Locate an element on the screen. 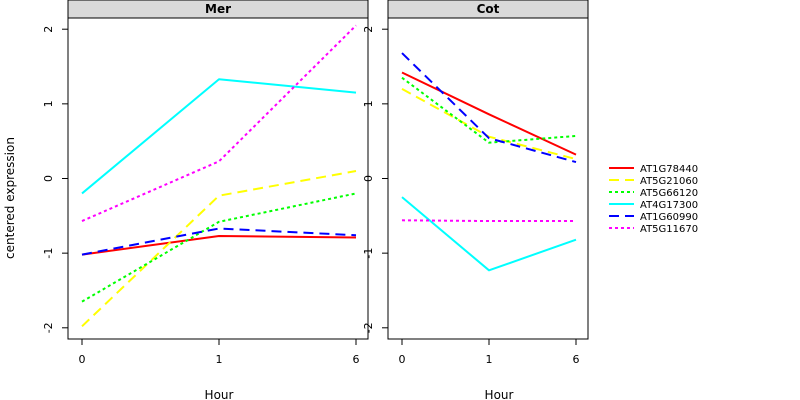 The height and width of the screenshot is (400, 800). cot-series-at5g11670 is located at coordinates (488, 221).